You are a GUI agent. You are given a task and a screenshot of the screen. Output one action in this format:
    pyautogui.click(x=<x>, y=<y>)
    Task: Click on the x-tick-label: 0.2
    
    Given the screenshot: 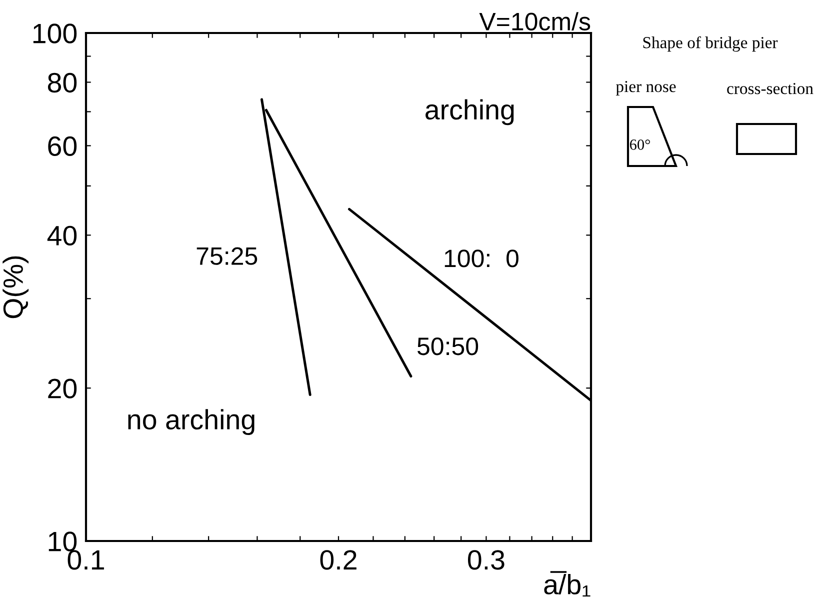 What is the action you would take?
    pyautogui.click(x=338, y=560)
    